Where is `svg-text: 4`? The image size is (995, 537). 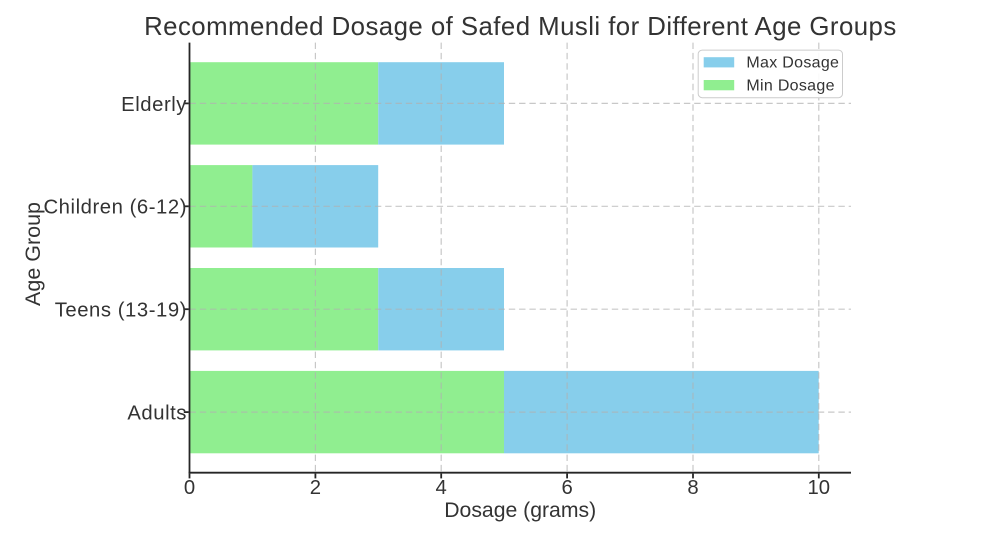 svg-text: 4 is located at coordinates (441, 488).